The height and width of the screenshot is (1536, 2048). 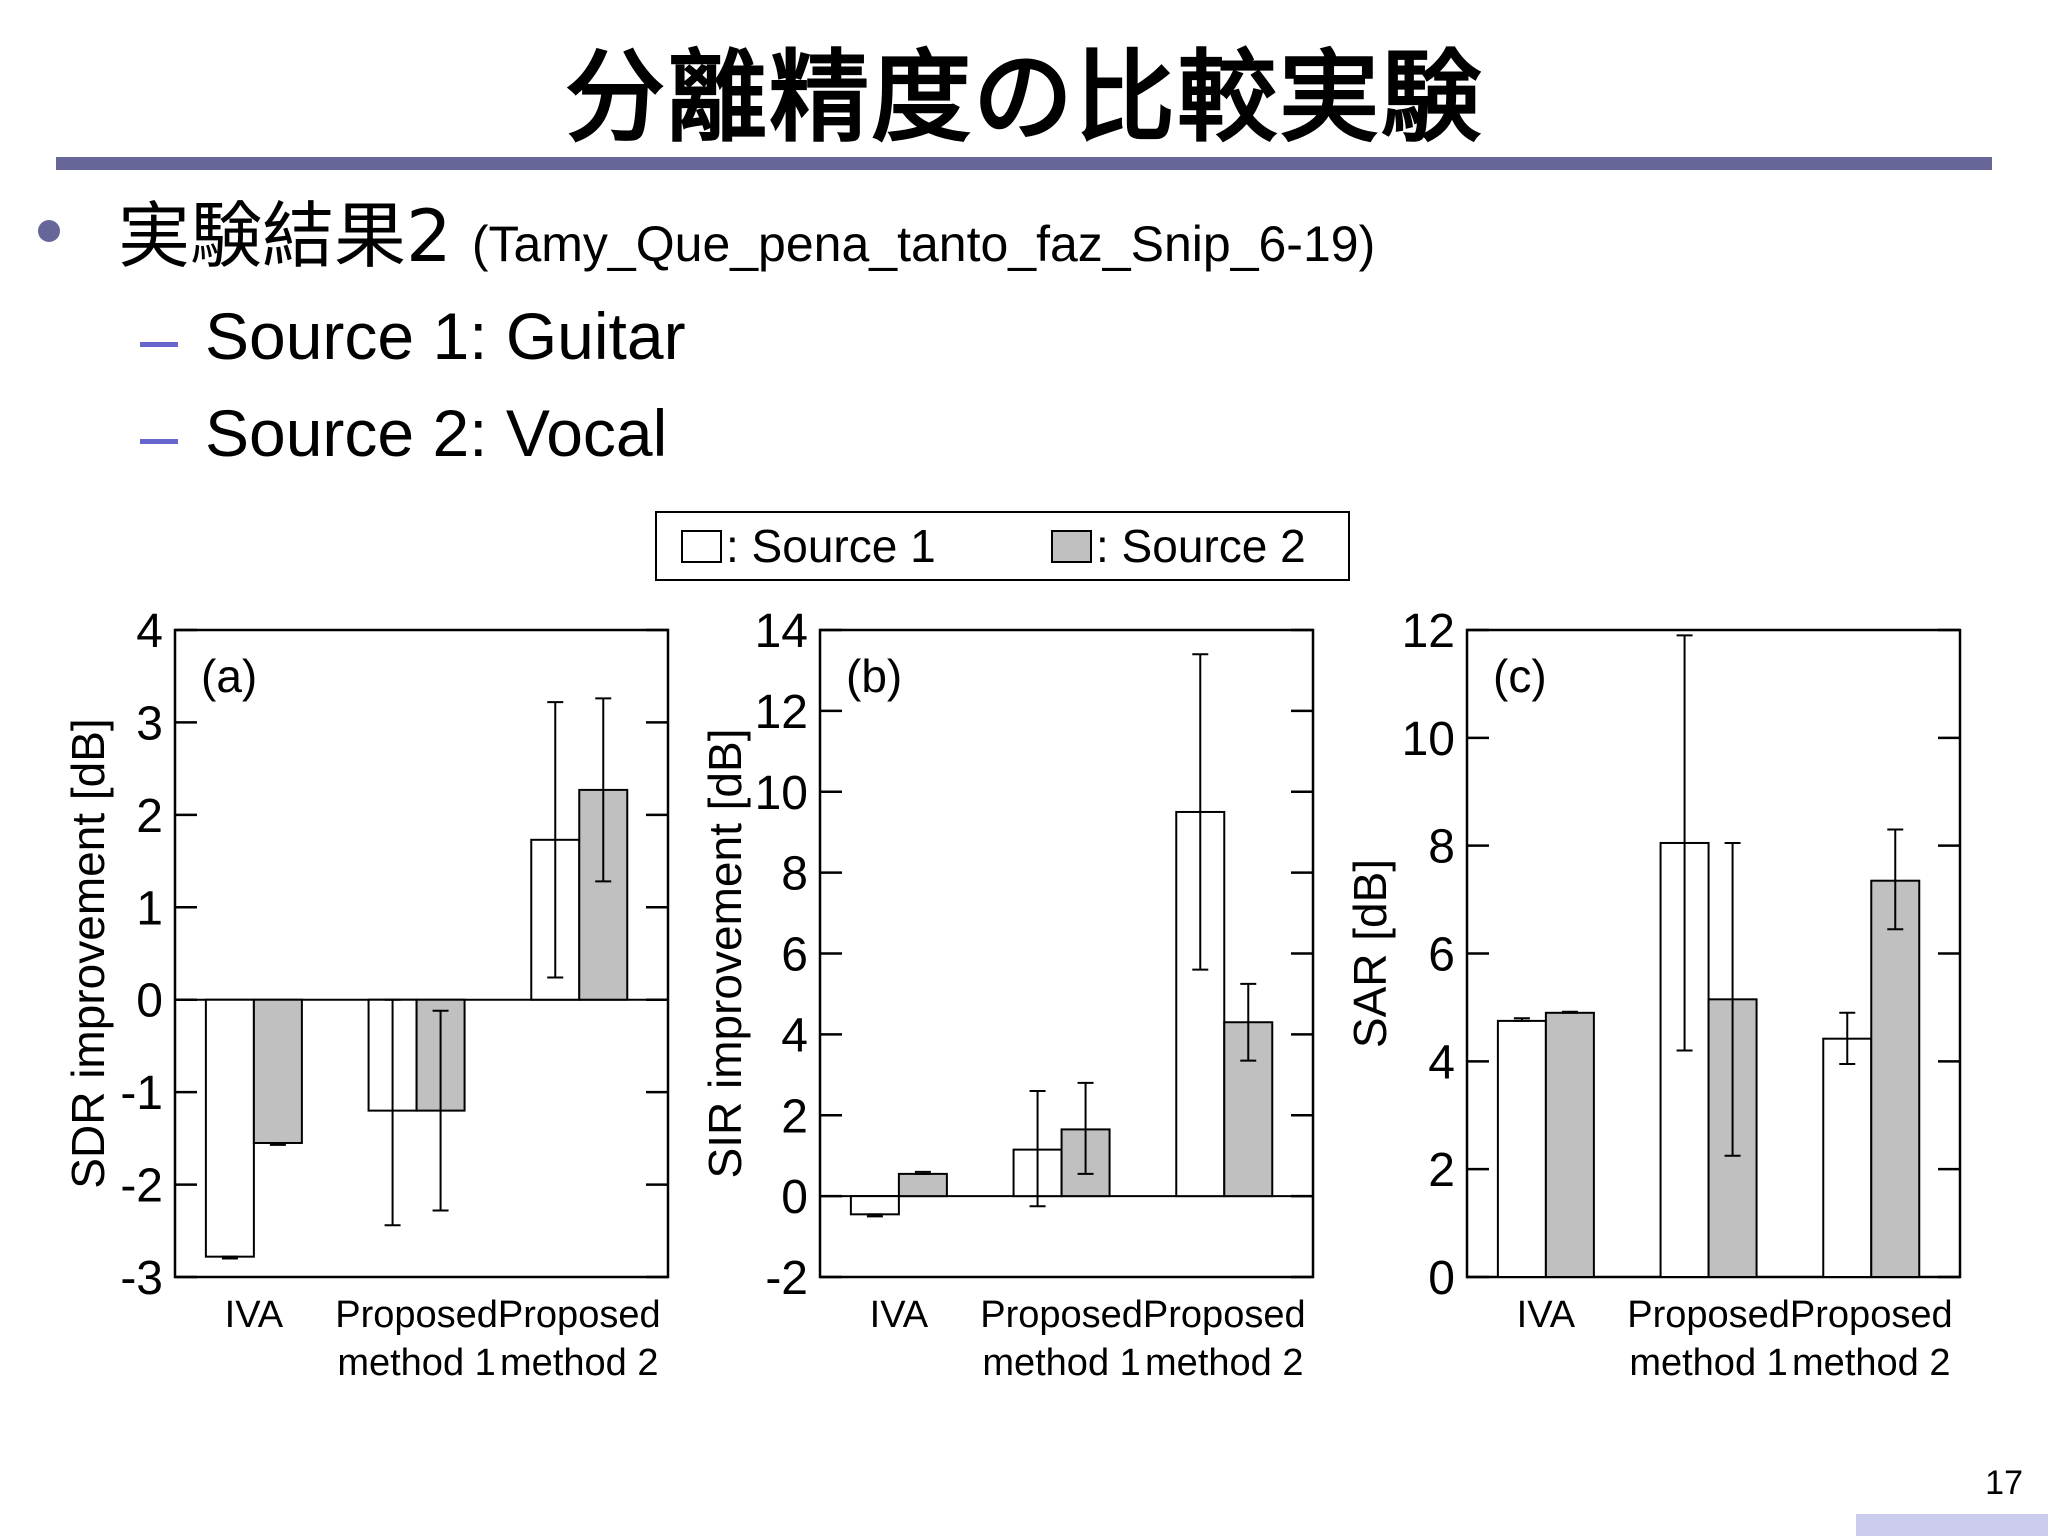 I want to click on page-number: 17, so click(x=2004, y=1483).